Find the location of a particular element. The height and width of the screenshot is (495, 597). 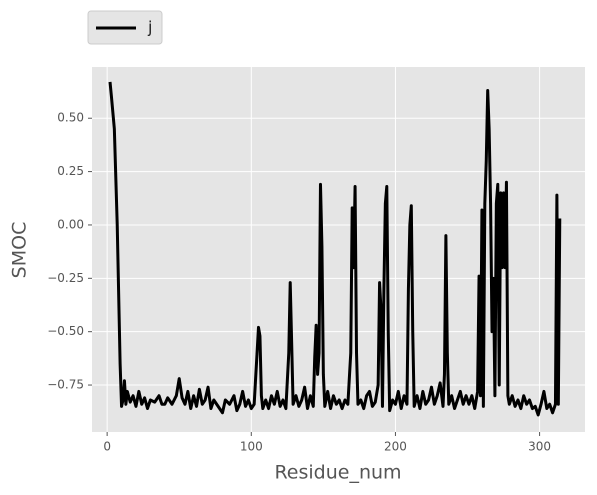

y-tick-label: −0.25 is located at coordinates (65, 278).